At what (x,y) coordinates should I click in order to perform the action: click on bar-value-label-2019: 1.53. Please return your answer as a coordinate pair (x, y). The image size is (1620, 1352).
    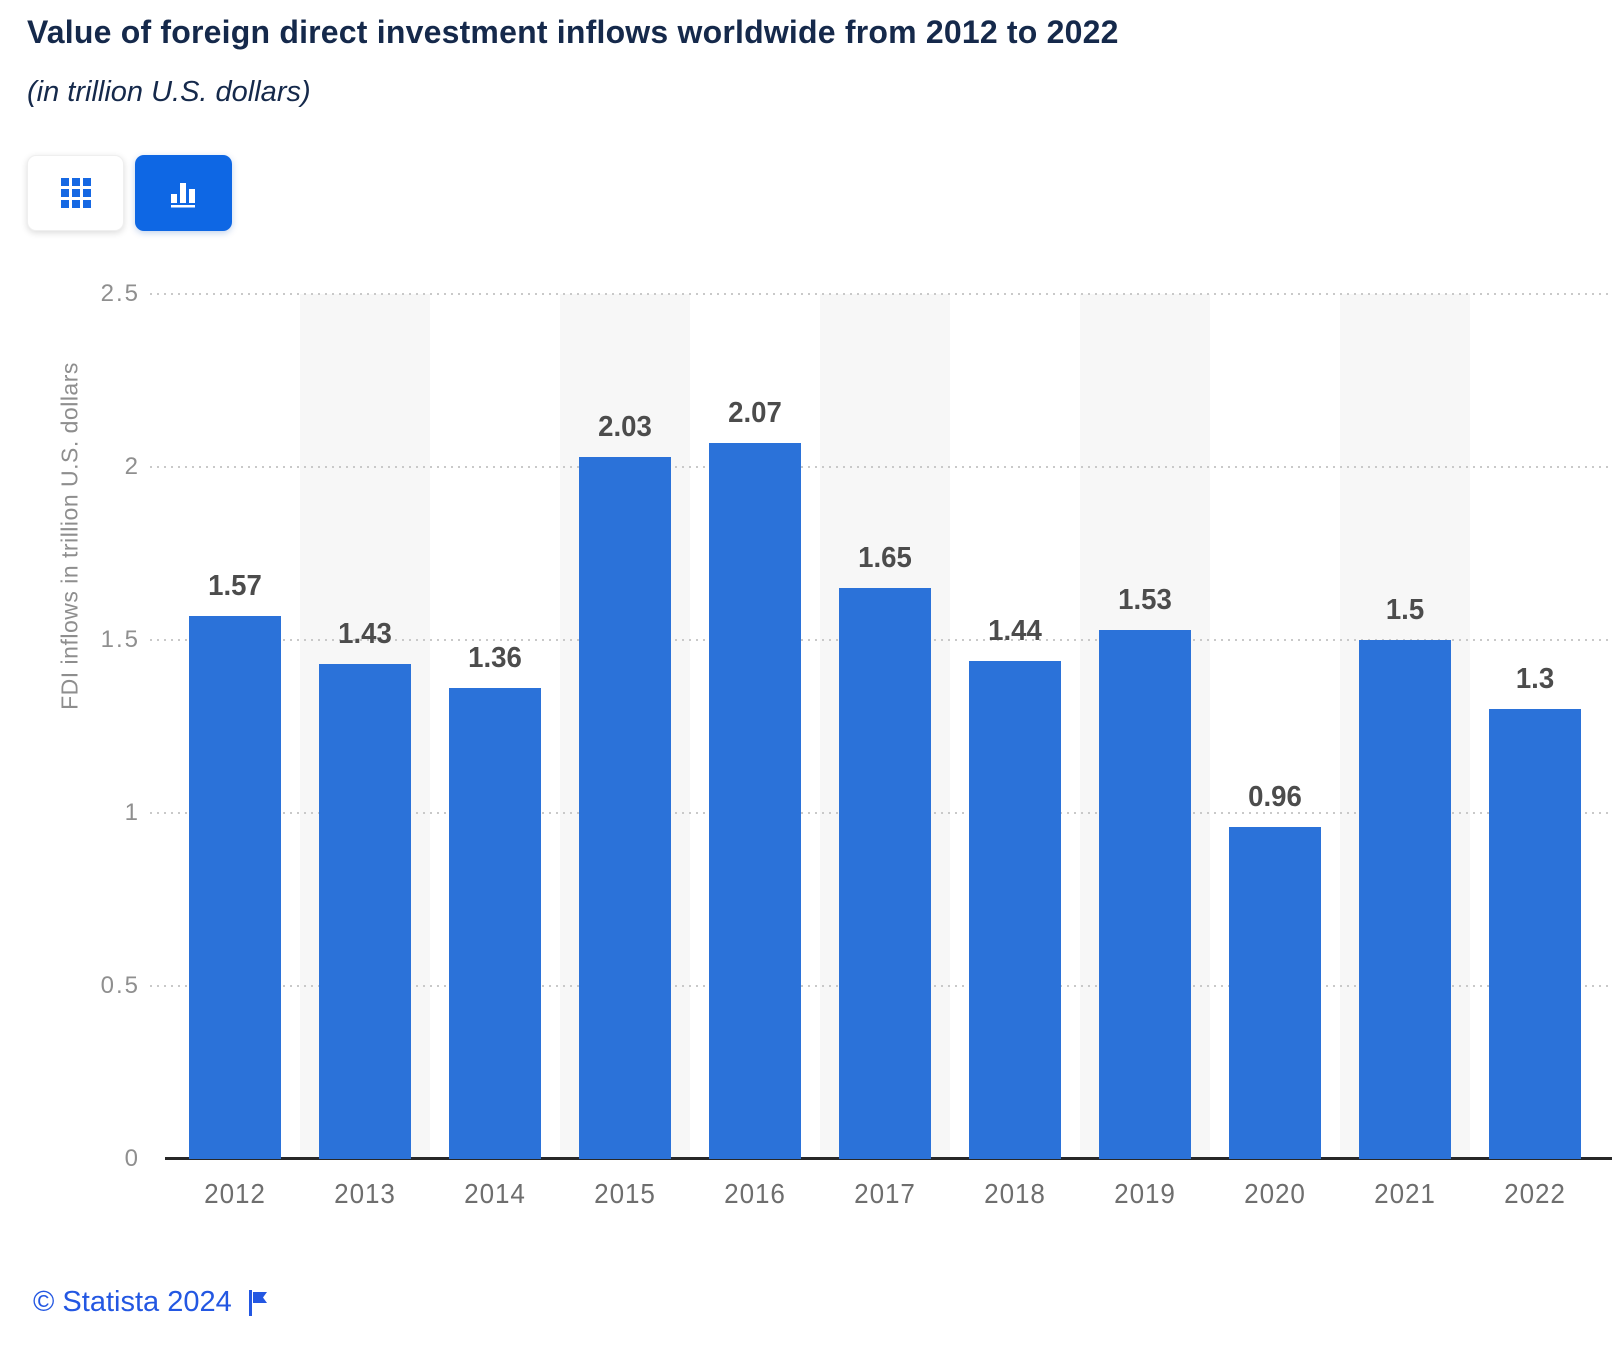
    Looking at the image, I should click on (1145, 600).